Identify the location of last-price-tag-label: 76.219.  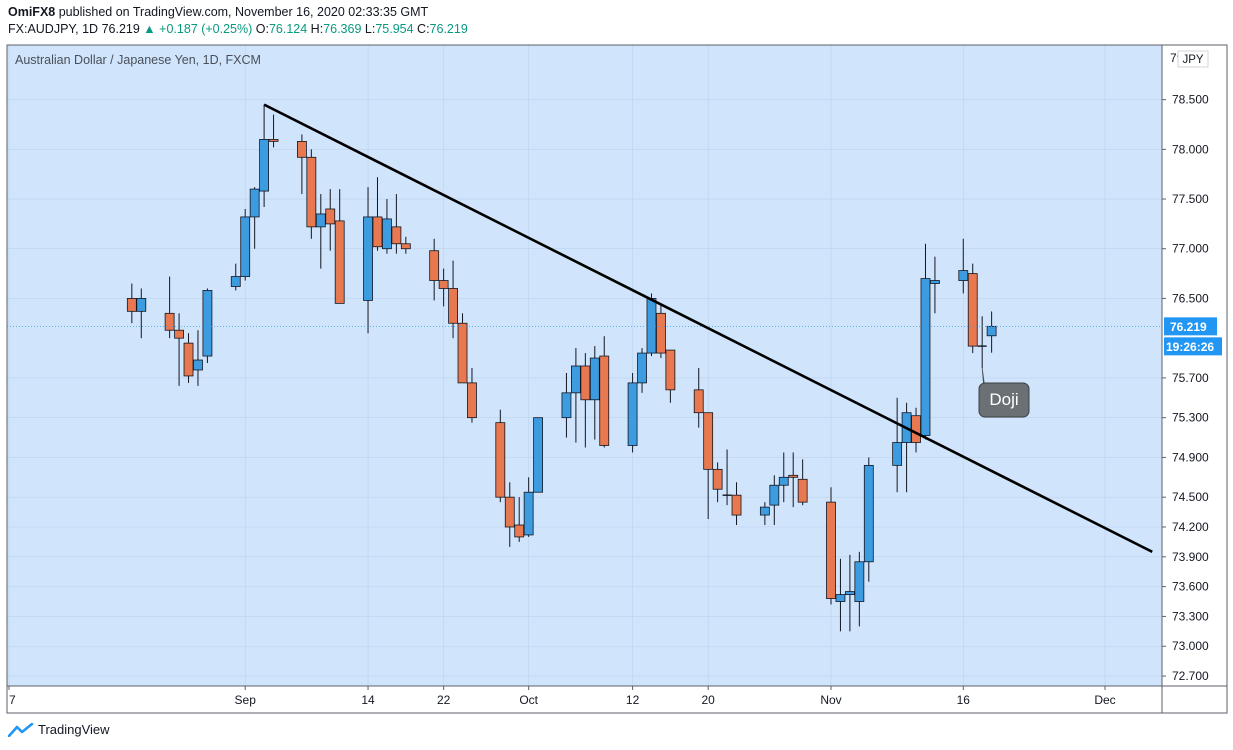
(1188, 327).